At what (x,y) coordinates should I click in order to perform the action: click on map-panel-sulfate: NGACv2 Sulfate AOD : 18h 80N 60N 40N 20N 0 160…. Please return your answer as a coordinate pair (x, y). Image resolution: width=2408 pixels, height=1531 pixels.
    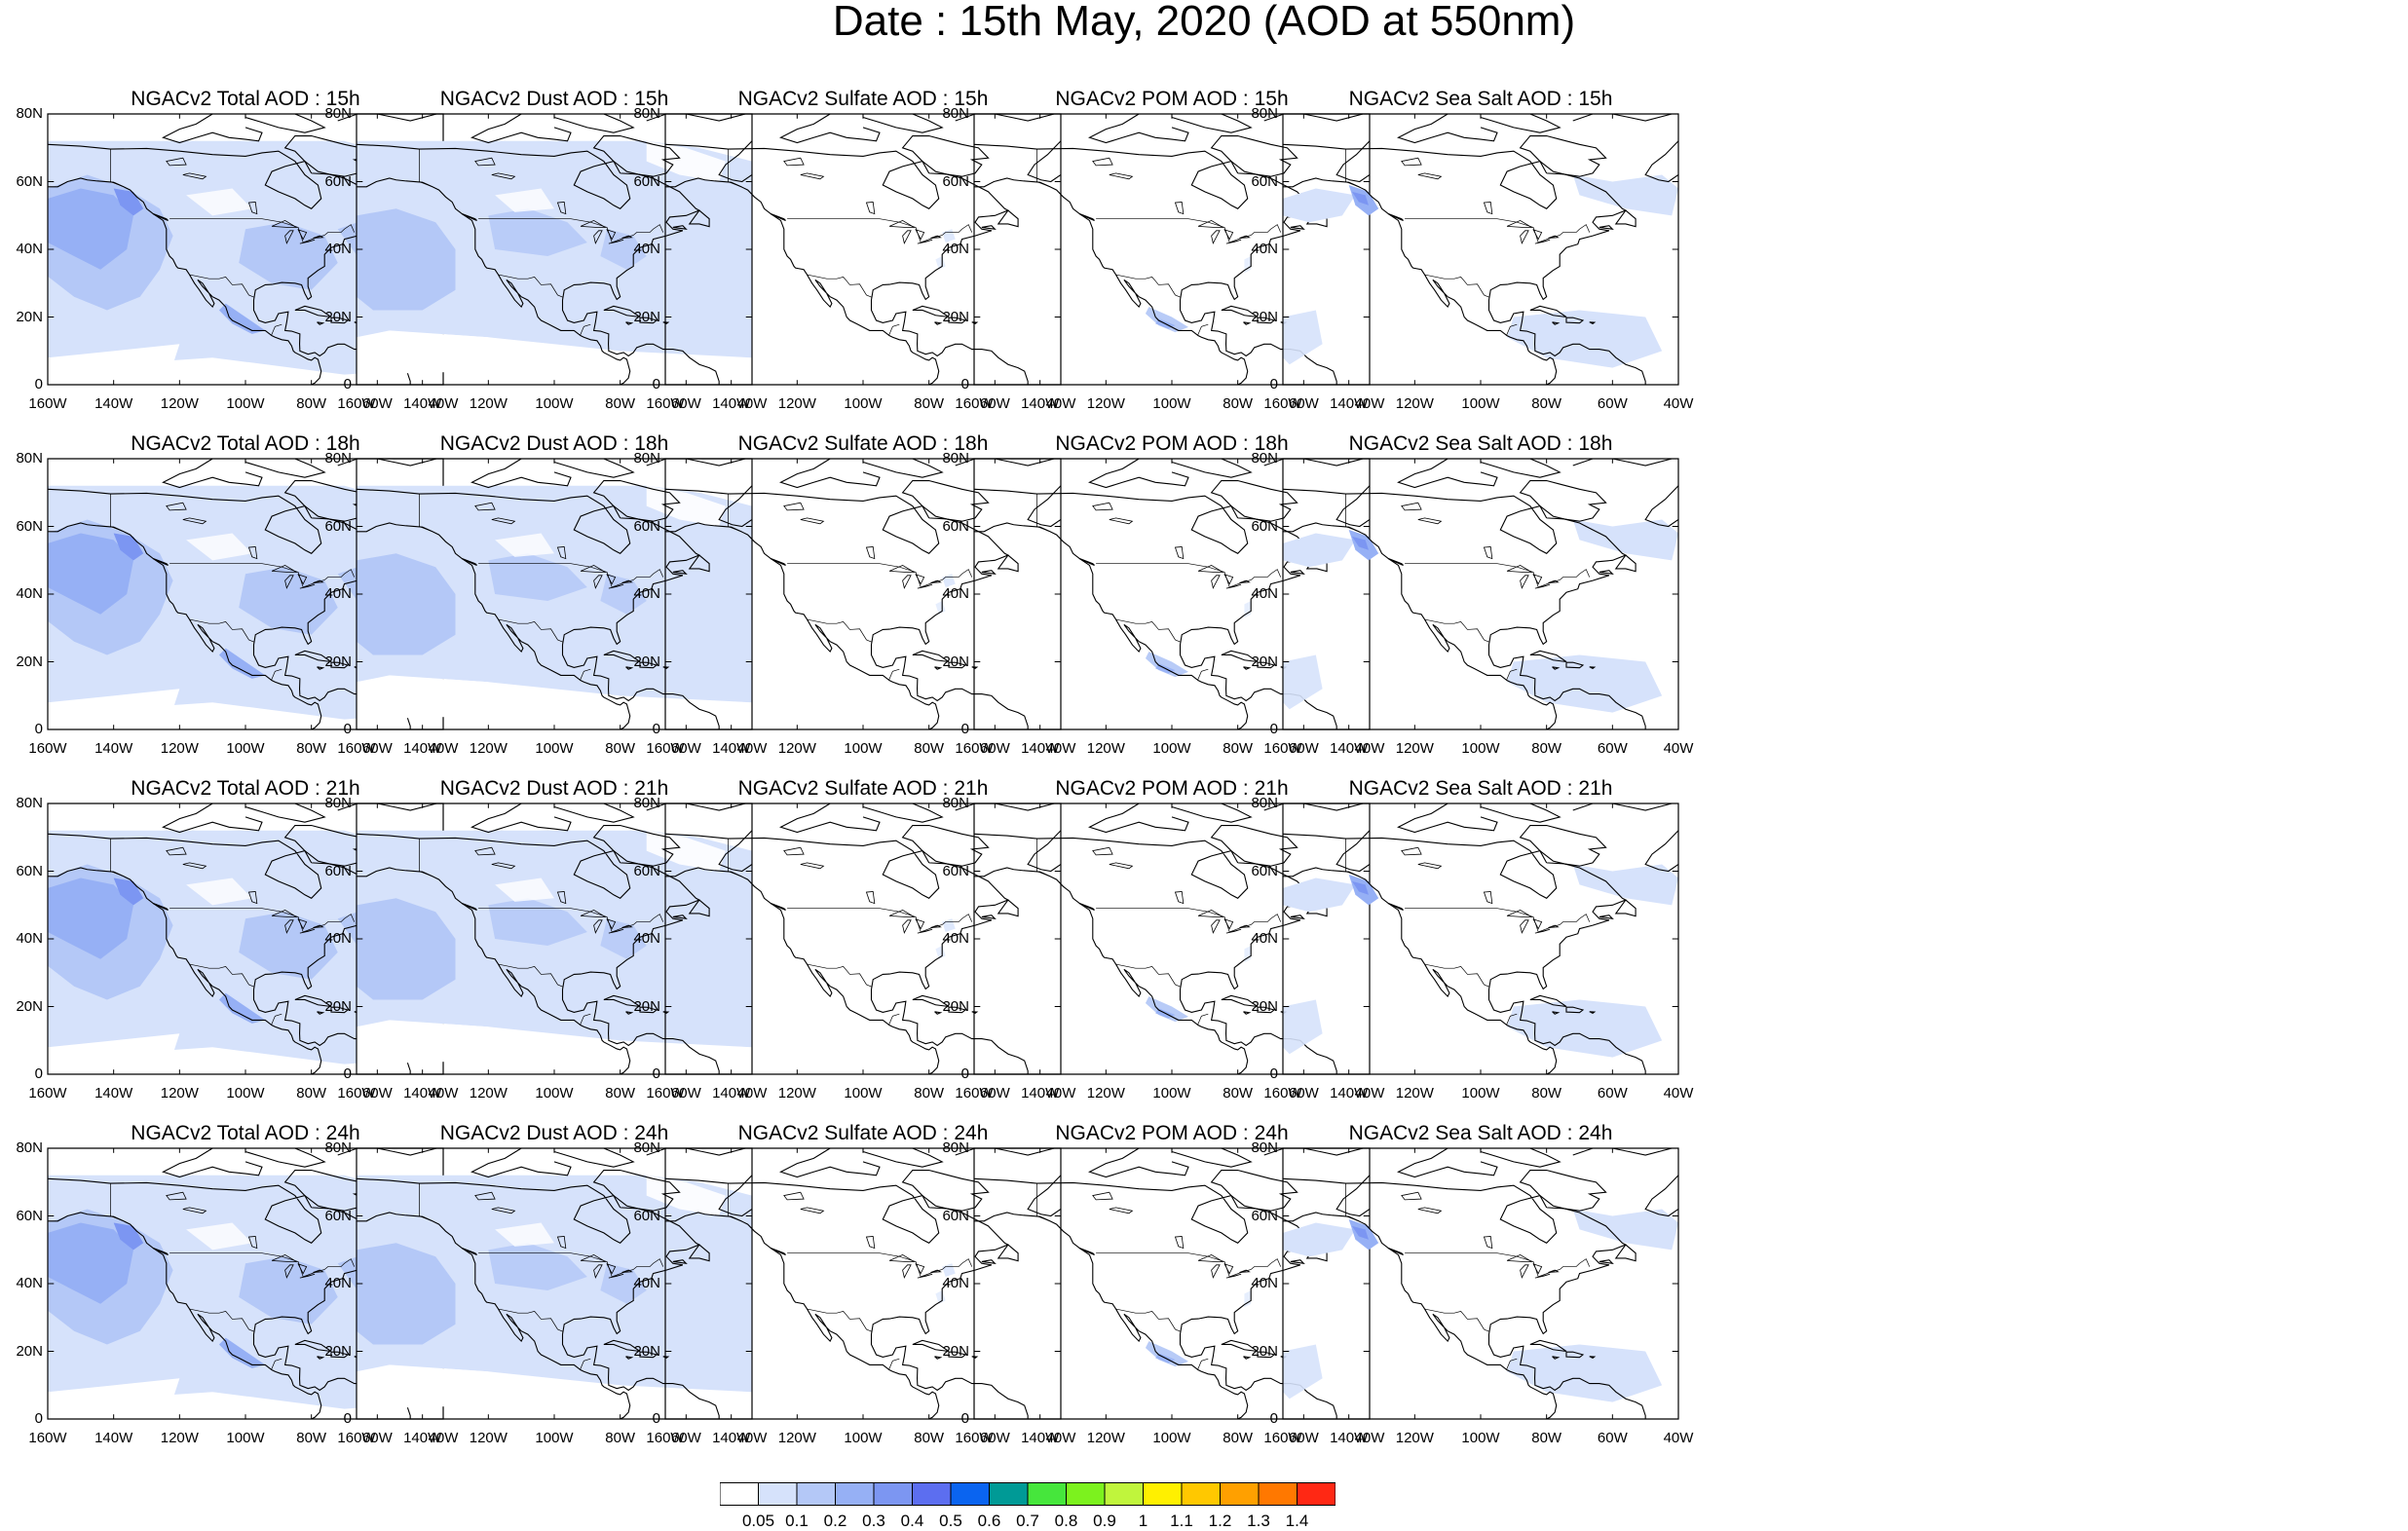
    Looking at the image, I should click on (846, 598).